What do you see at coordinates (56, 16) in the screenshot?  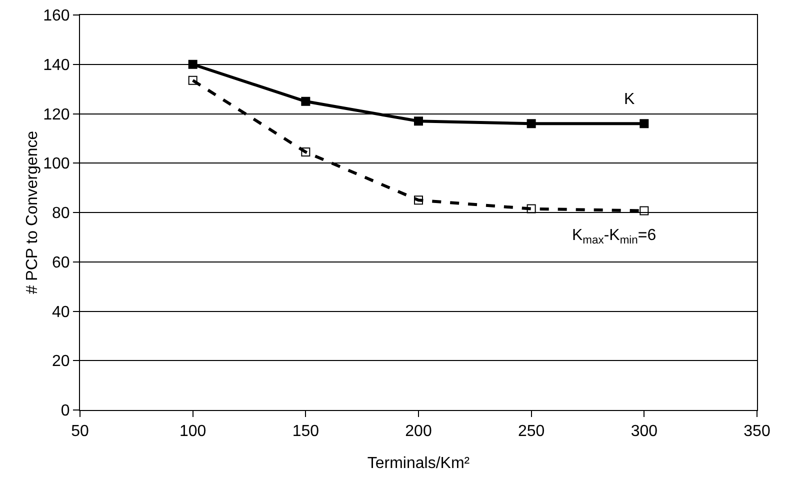 I see `y-tick-label: 160` at bounding box center [56, 16].